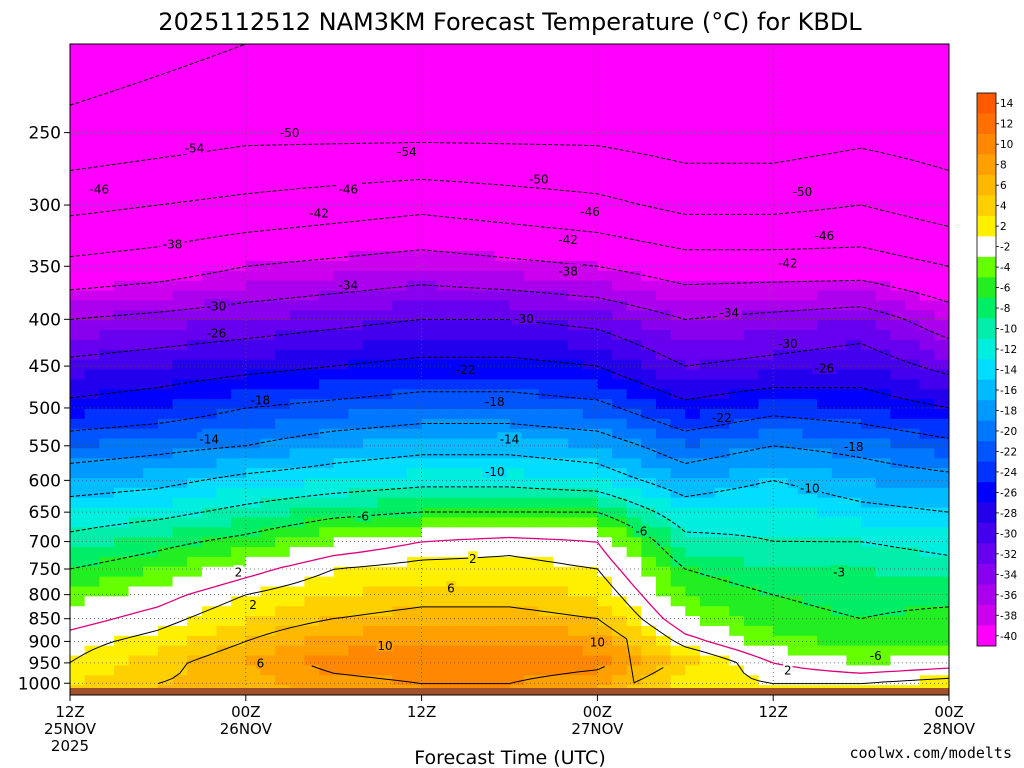  I want to click on colorbar-swatch, so click(986, 390).